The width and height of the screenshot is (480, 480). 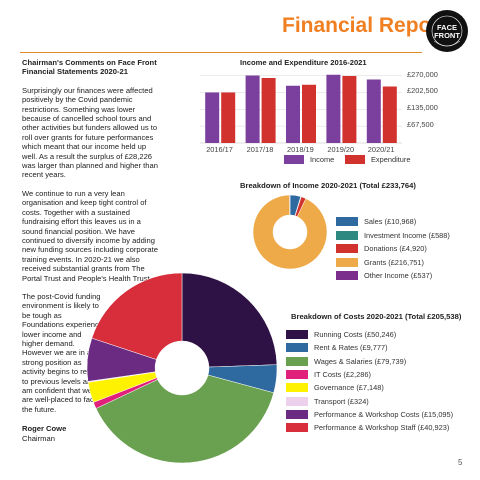 I want to click on face-front-logo: FACE FRONT, so click(x=447, y=31).